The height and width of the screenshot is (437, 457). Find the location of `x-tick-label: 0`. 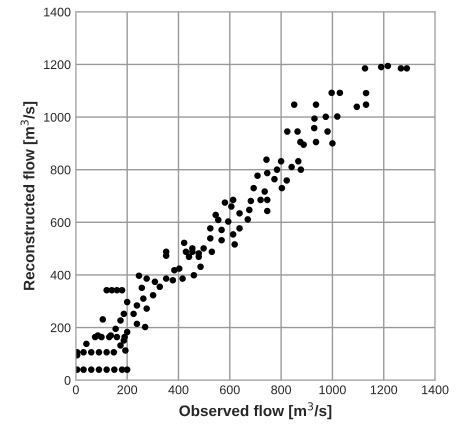

x-tick-label: 0 is located at coordinates (75, 389).